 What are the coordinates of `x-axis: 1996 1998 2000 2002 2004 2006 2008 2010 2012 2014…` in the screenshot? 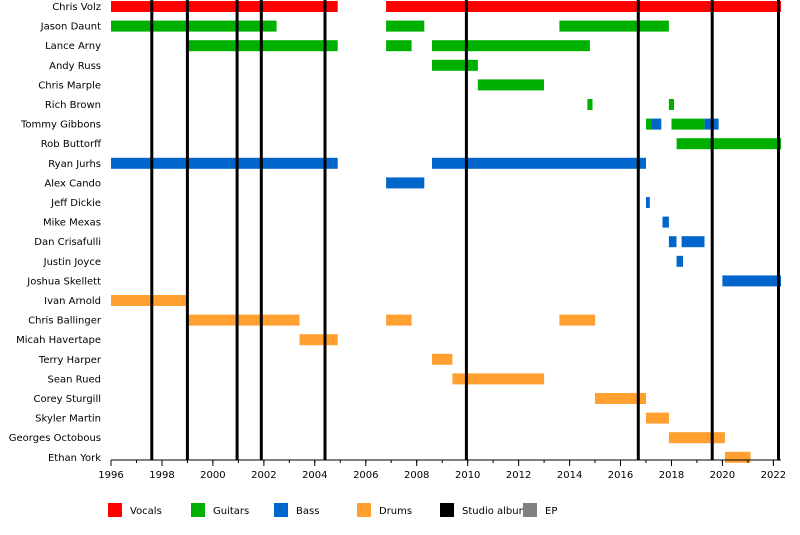 It's located at (442, 470).